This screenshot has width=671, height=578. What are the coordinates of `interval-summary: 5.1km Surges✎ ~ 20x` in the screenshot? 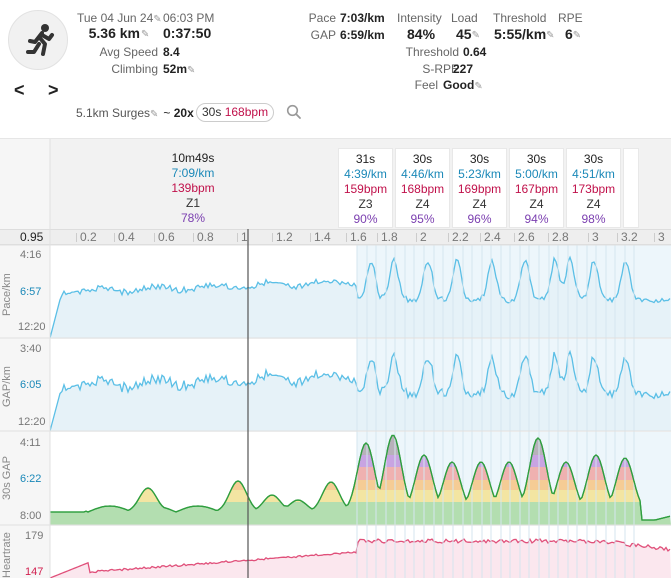 It's located at (135, 113).